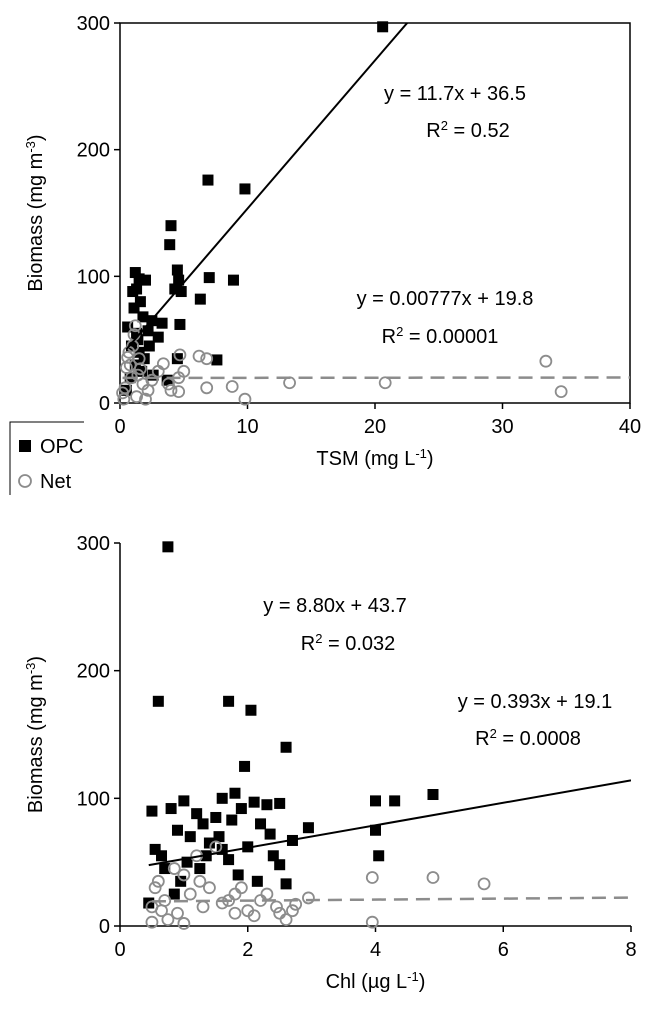 This screenshot has width=647, height=1024. Describe the element at coordinates (630, 427) in the screenshot. I see `x-tick-label: 40` at that location.